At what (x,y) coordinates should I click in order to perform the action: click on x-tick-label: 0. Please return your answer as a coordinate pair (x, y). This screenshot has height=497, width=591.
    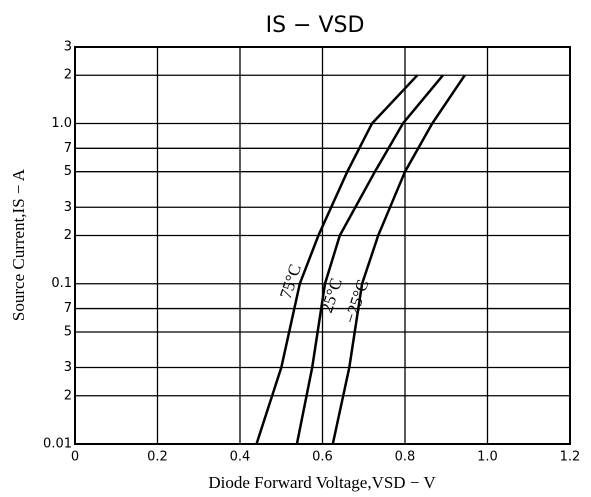
    Looking at the image, I should click on (75, 457).